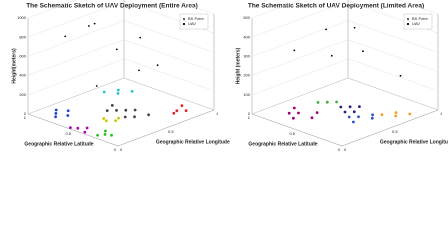 The height and width of the screenshot is (240, 448). What do you see at coordinates (22, 94) in the screenshot?
I see `z-tick-label: 200` at bounding box center [22, 94].